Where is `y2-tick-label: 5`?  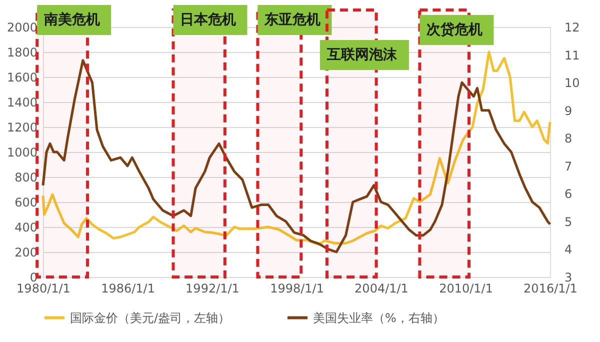
y2-tick-label: 5 is located at coordinates (568, 221).